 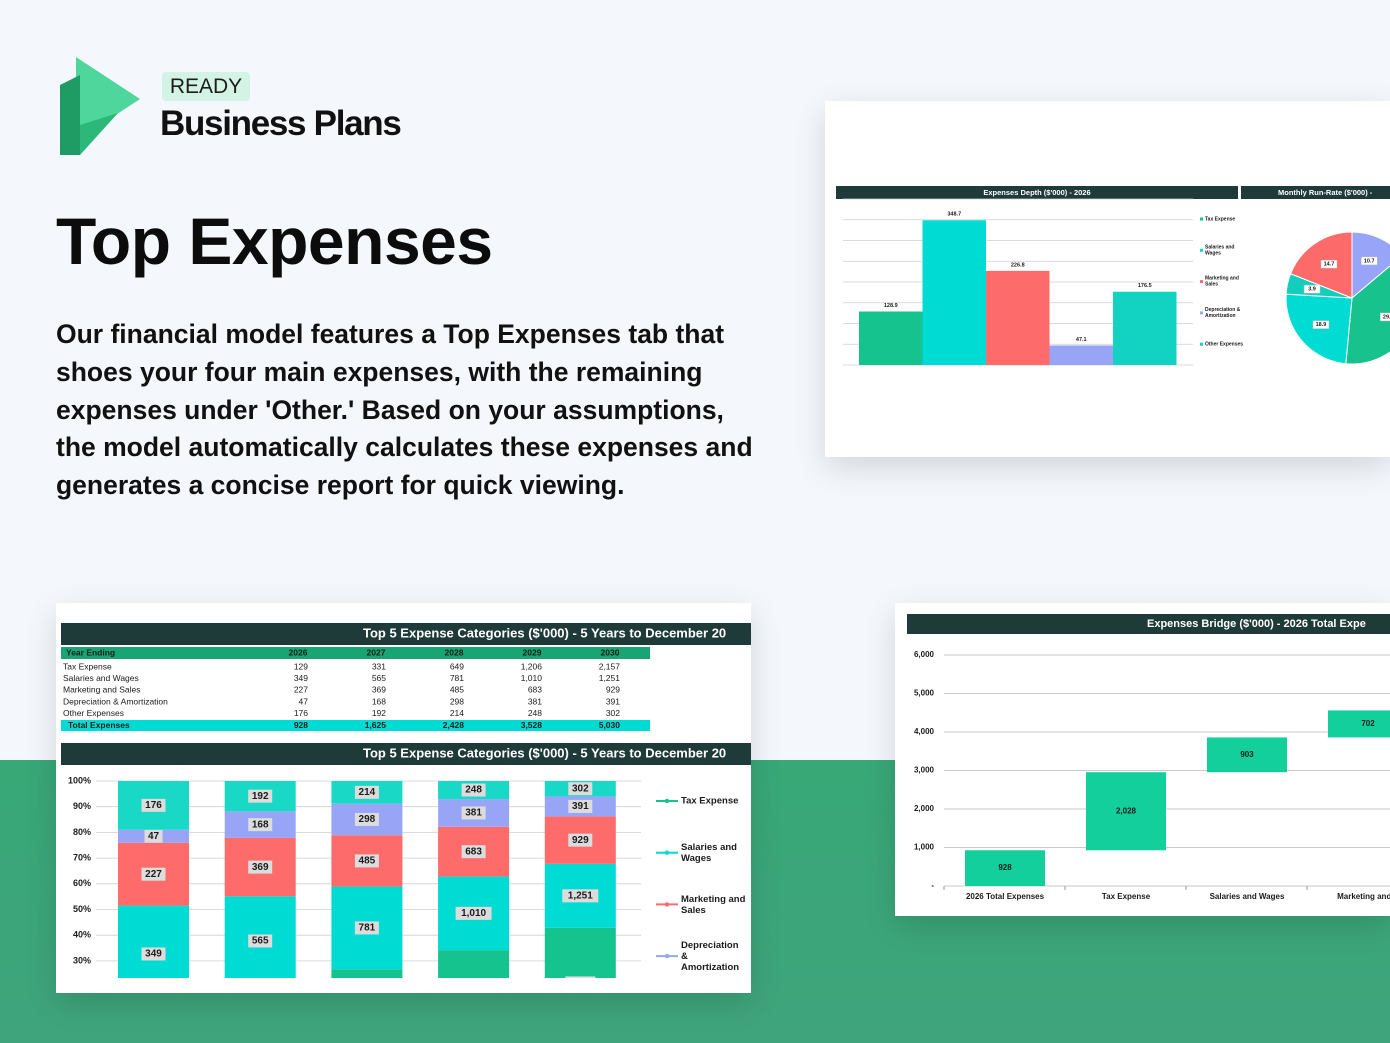 What do you see at coordinates (1369, 261) in the screenshot?
I see `value-label: 10.7` at bounding box center [1369, 261].